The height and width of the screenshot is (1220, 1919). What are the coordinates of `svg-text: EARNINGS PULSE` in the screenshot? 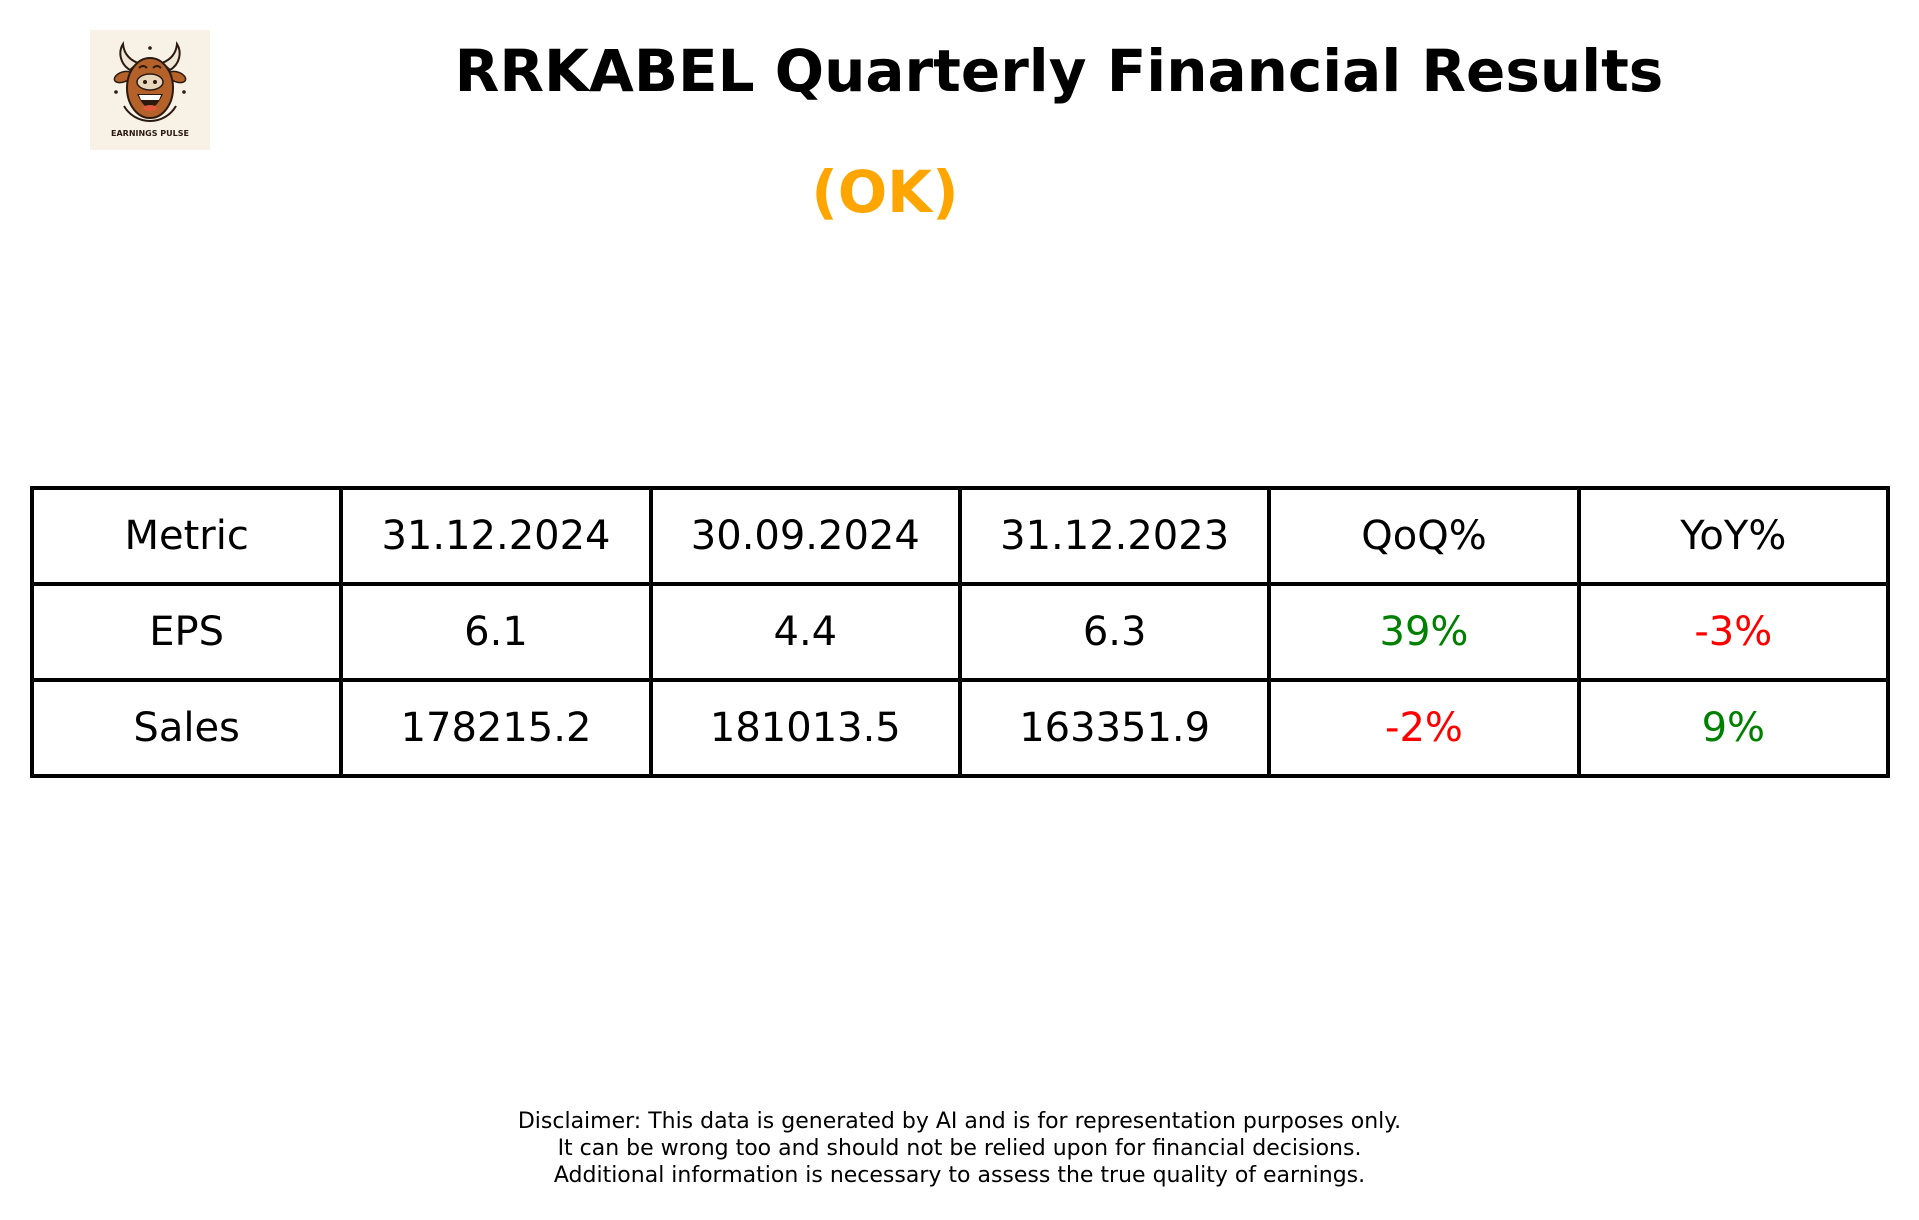 It's located at (150, 133).